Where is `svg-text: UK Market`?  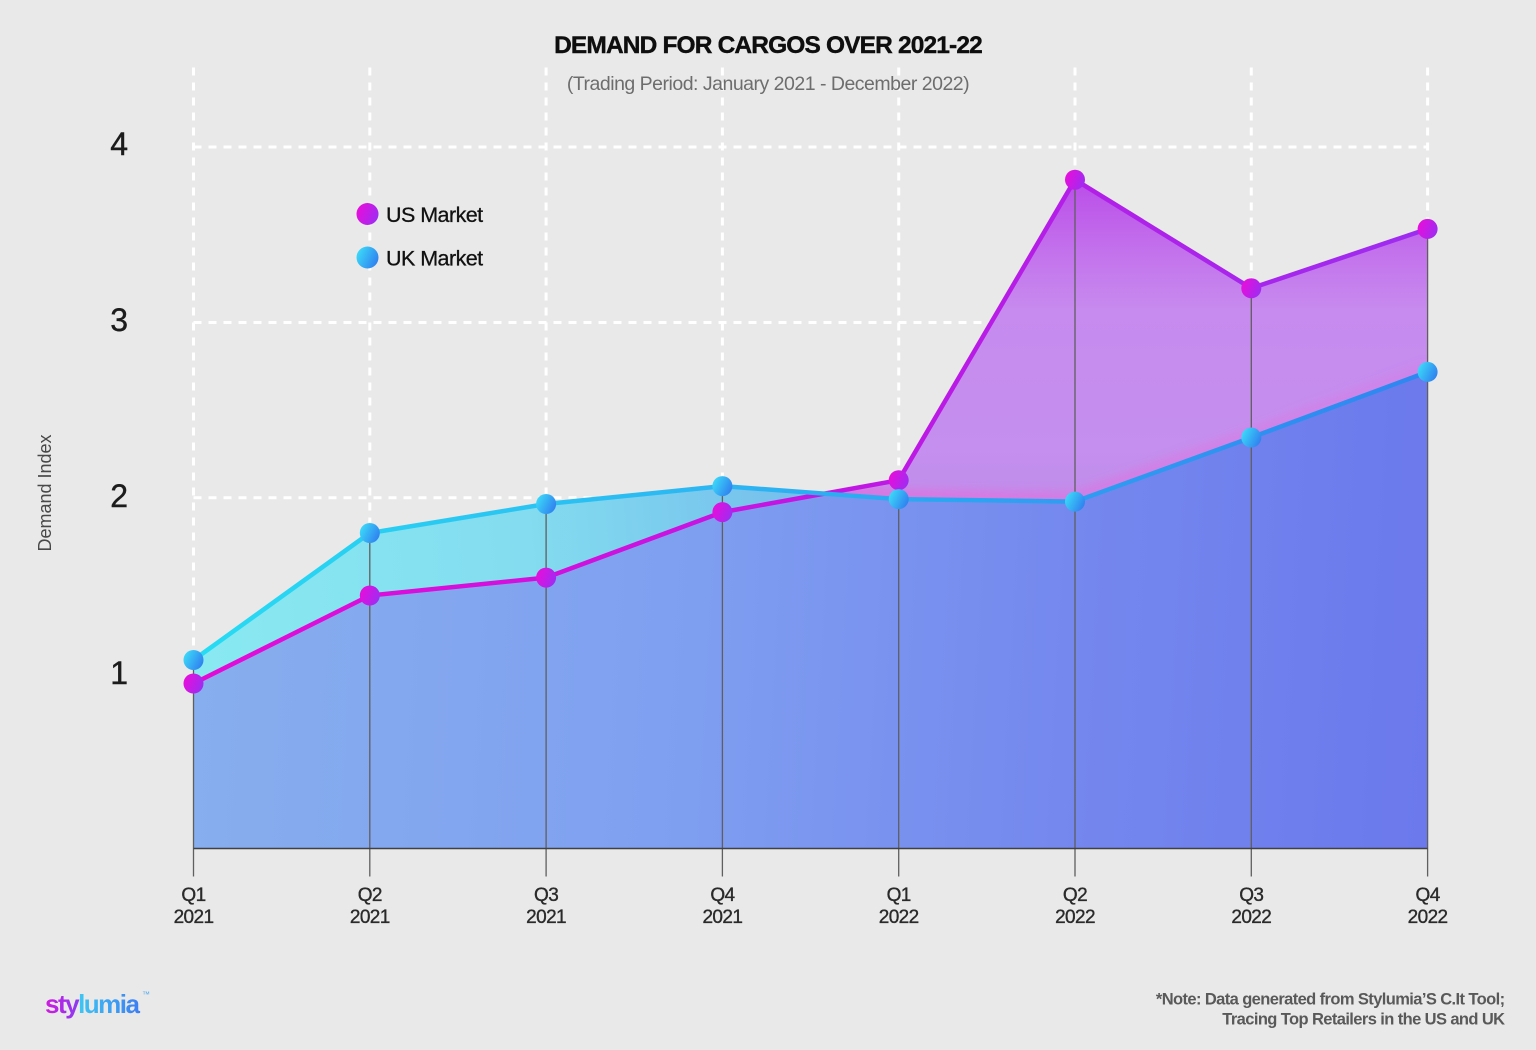
svg-text: UK Market is located at coordinates (434, 259).